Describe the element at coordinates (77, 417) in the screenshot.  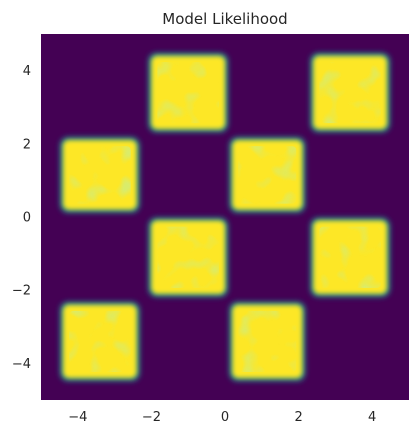
I see `x-tick-label: −4` at that location.